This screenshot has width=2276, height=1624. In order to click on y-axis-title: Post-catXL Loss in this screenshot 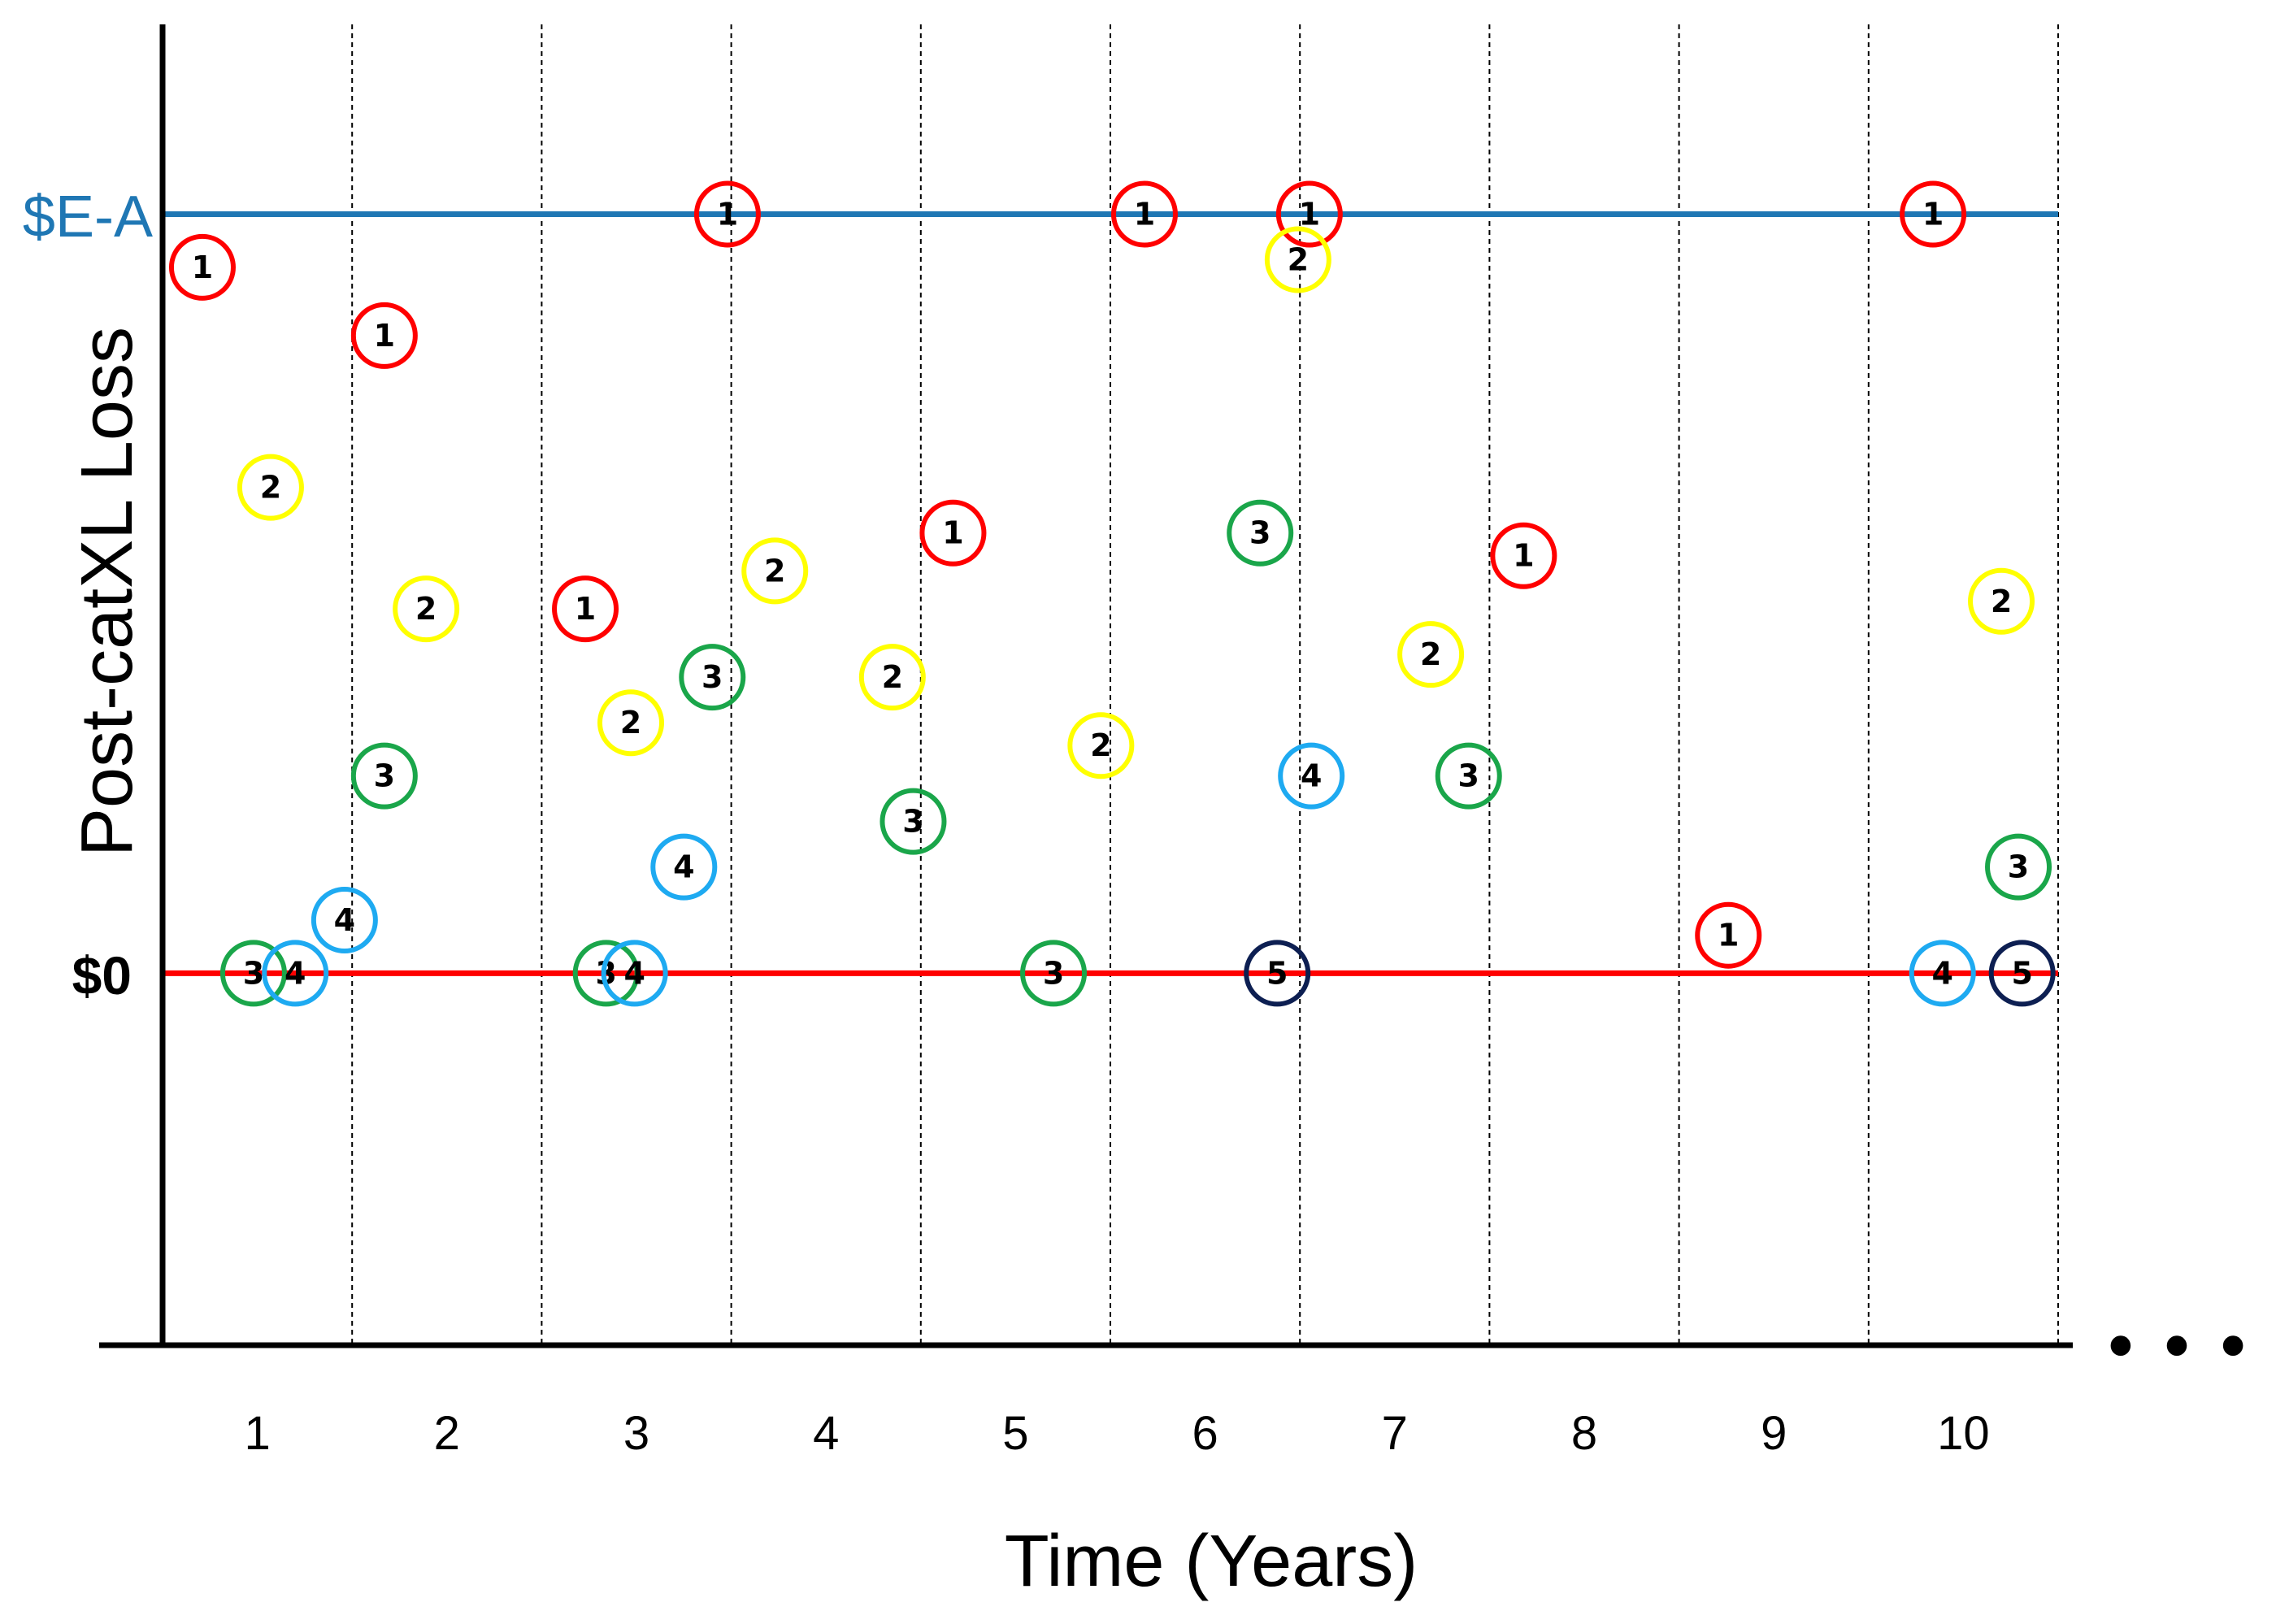, I will do `click(107, 592)`.